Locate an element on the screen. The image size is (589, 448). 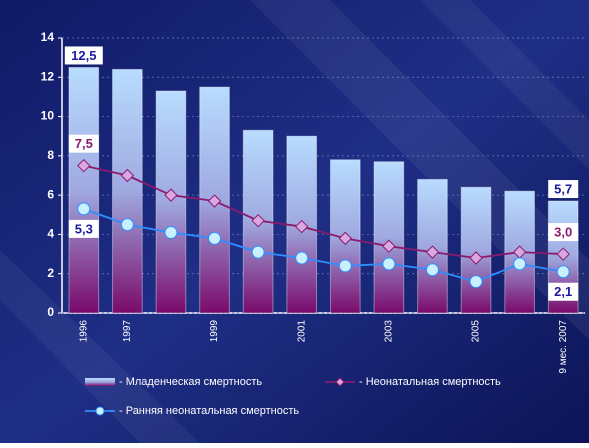
y-tick-label: 2 is located at coordinates (50, 273).